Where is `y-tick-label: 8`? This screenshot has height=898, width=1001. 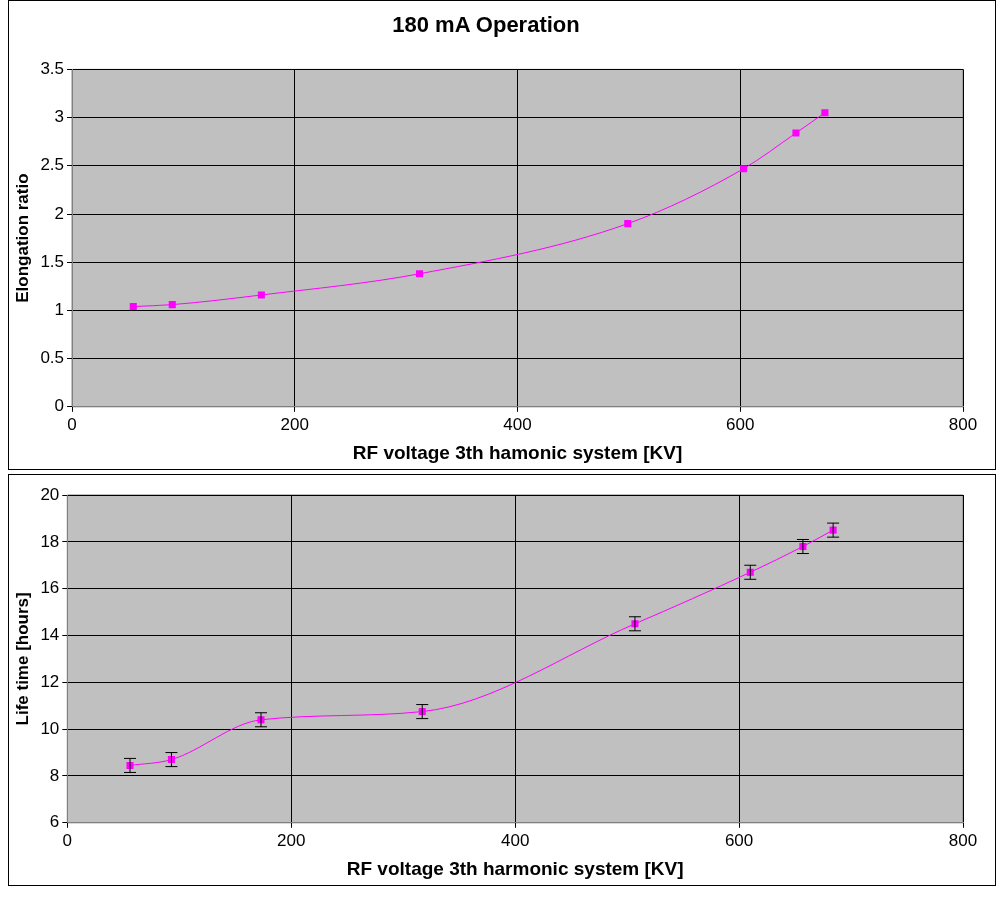
y-tick-label: 8 is located at coordinates (54, 775).